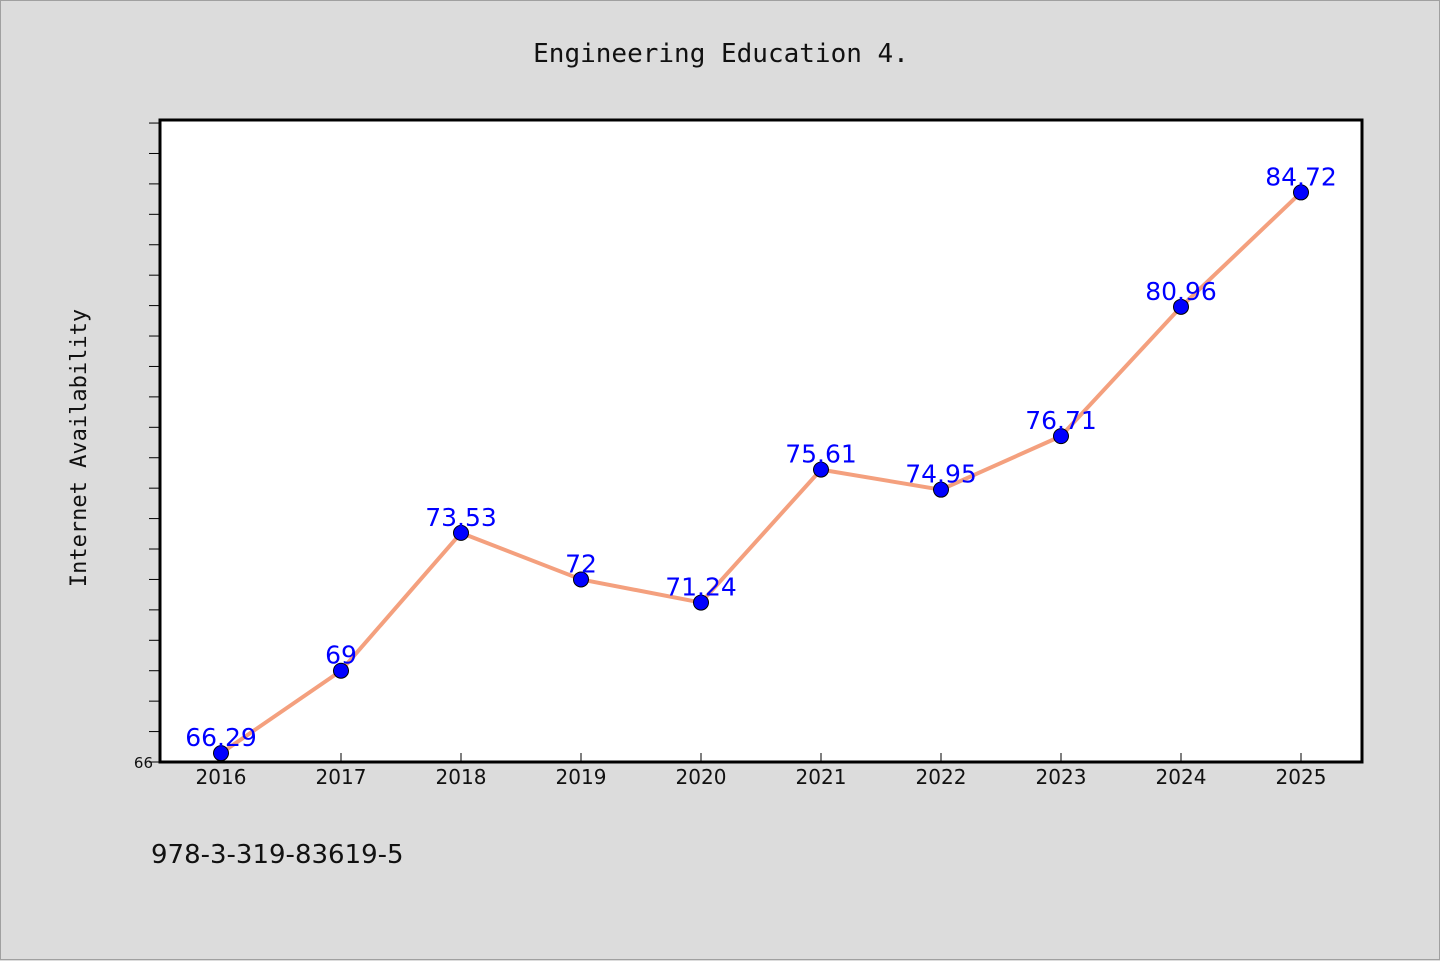 The height and width of the screenshot is (961, 1440). Describe the element at coordinates (821, 777) in the screenshot. I see `x-tick-label: 2021` at that location.